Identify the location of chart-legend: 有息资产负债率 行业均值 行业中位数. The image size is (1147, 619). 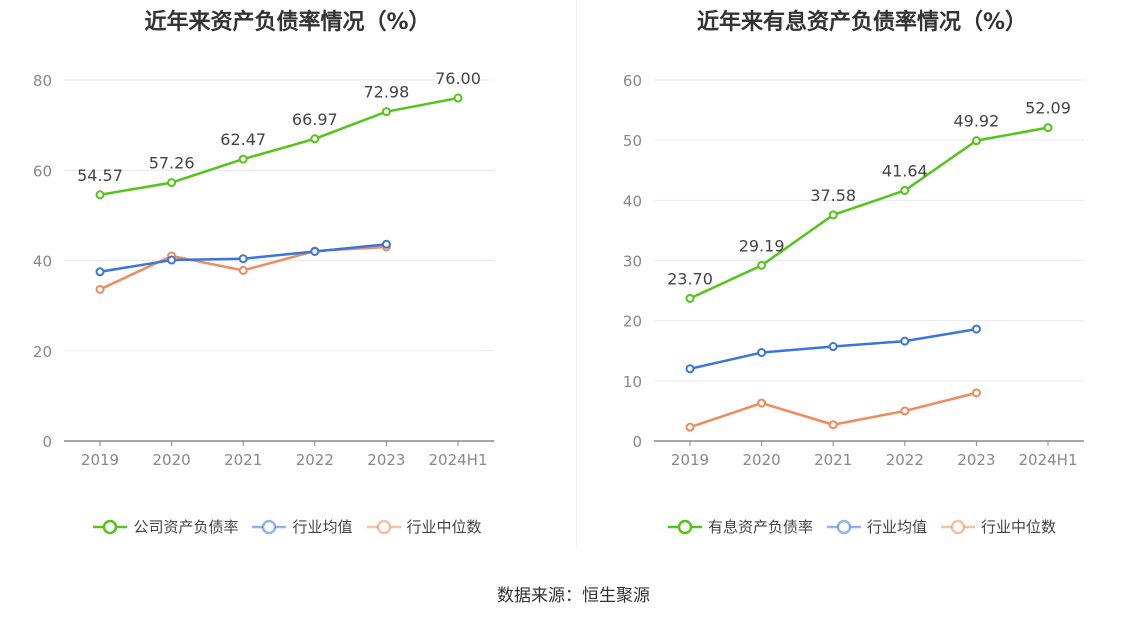
(862, 526).